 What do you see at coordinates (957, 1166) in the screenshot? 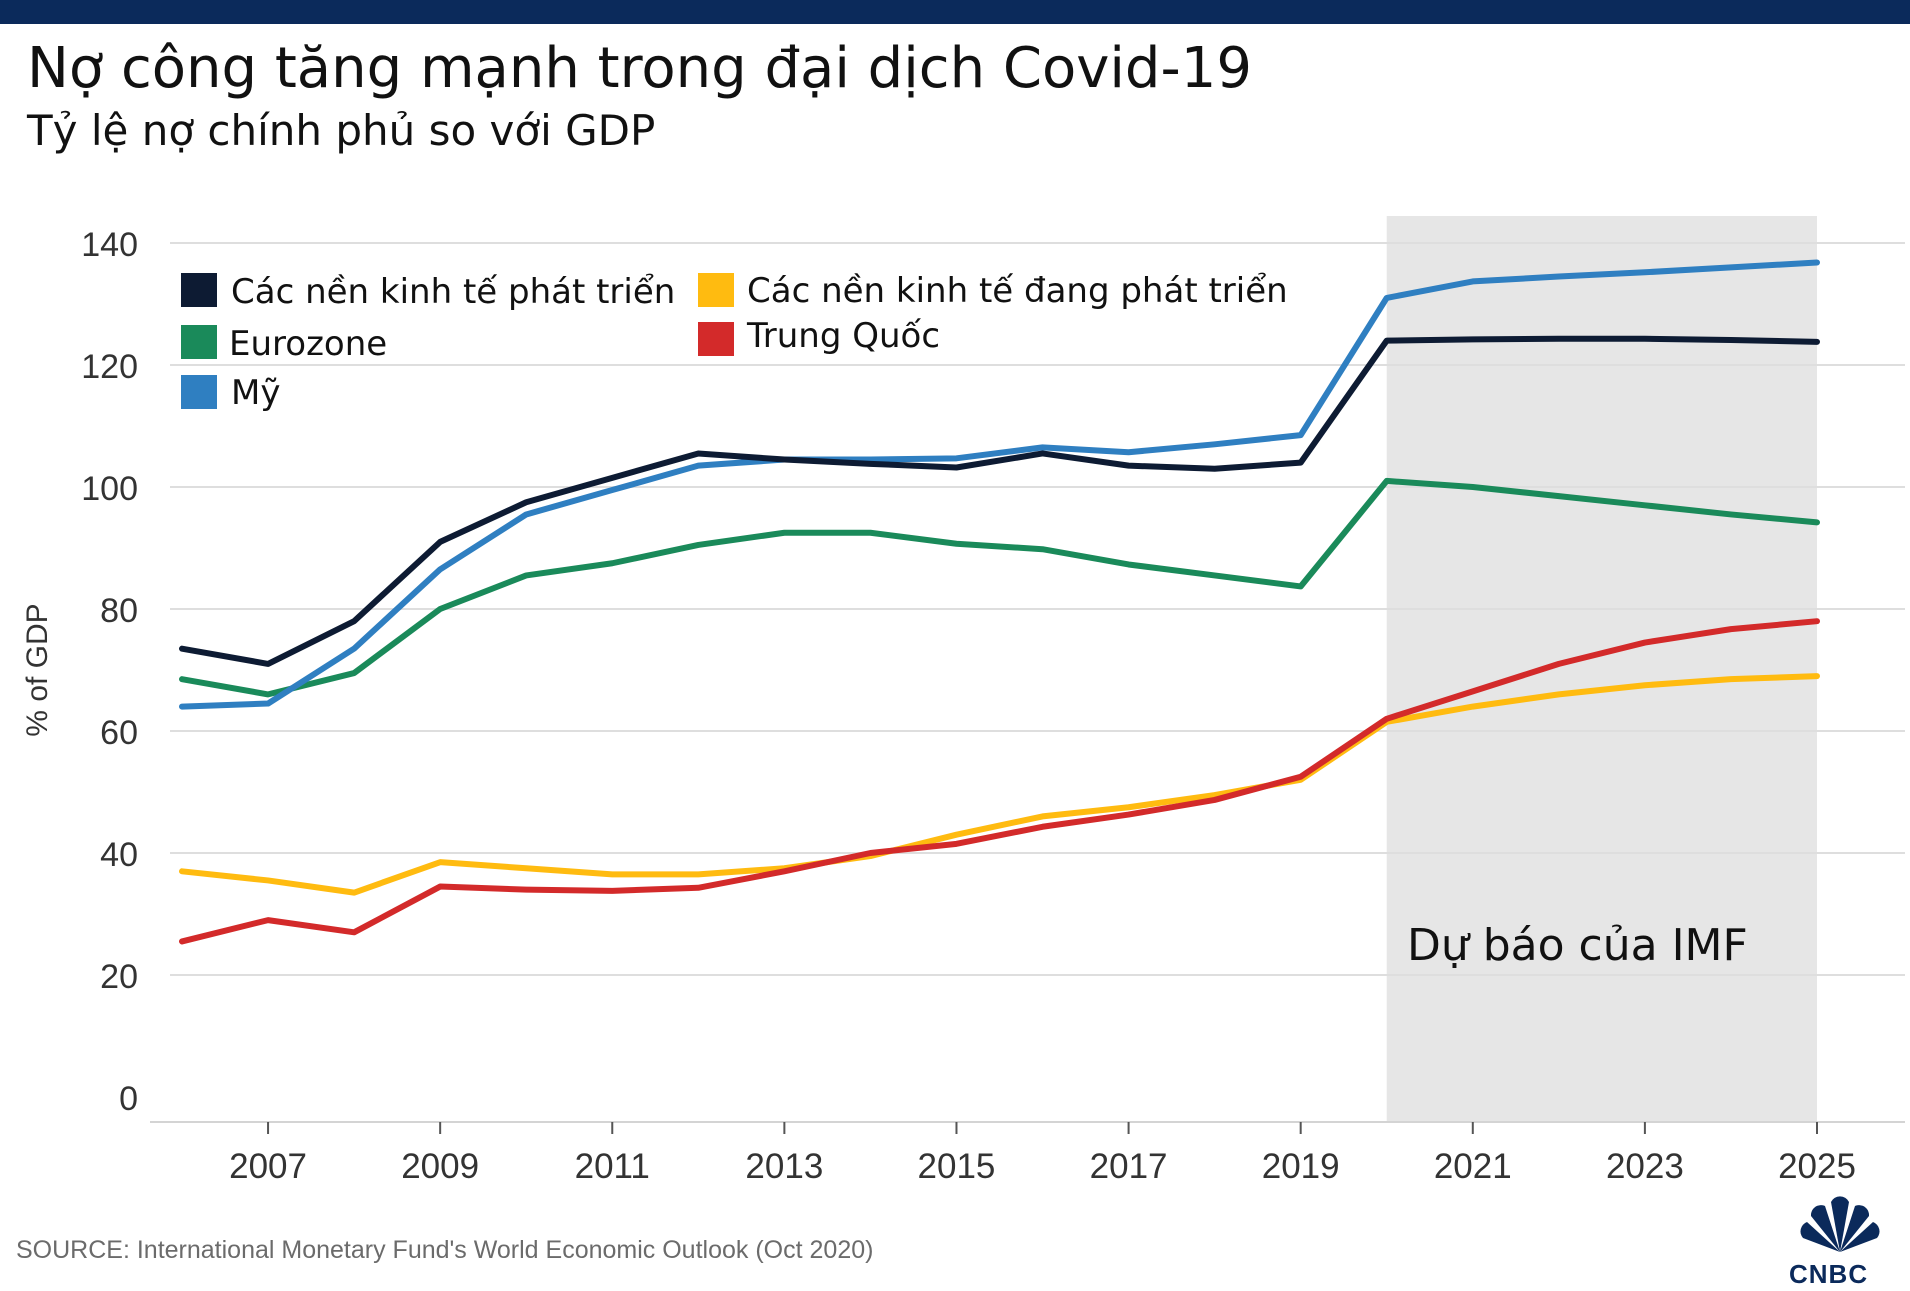
I see `x-tick-label: 2015` at bounding box center [957, 1166].